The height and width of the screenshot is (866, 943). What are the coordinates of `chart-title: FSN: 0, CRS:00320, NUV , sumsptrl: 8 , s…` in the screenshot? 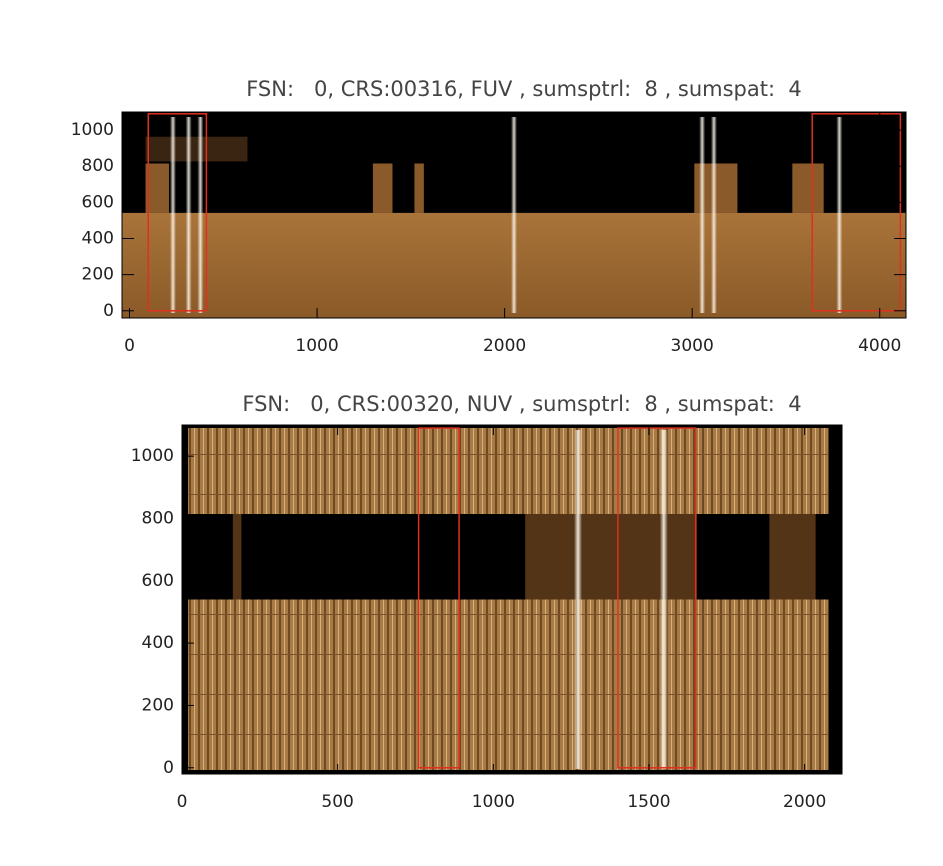 It's located at (521, 404).